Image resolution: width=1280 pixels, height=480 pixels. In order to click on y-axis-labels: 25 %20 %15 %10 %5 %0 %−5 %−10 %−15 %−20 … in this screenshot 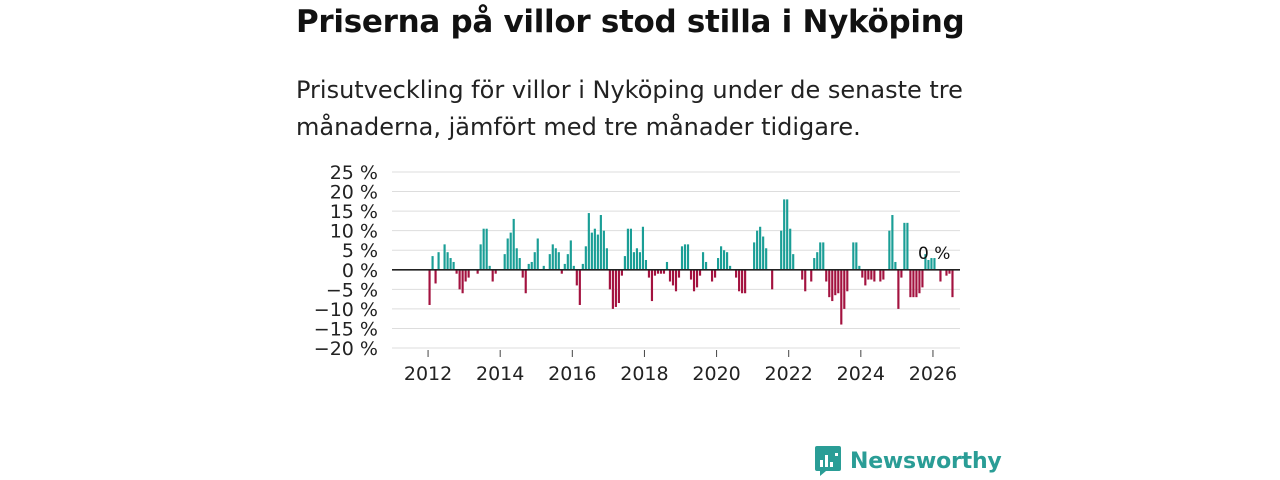, I will do `click(346, 261)`.